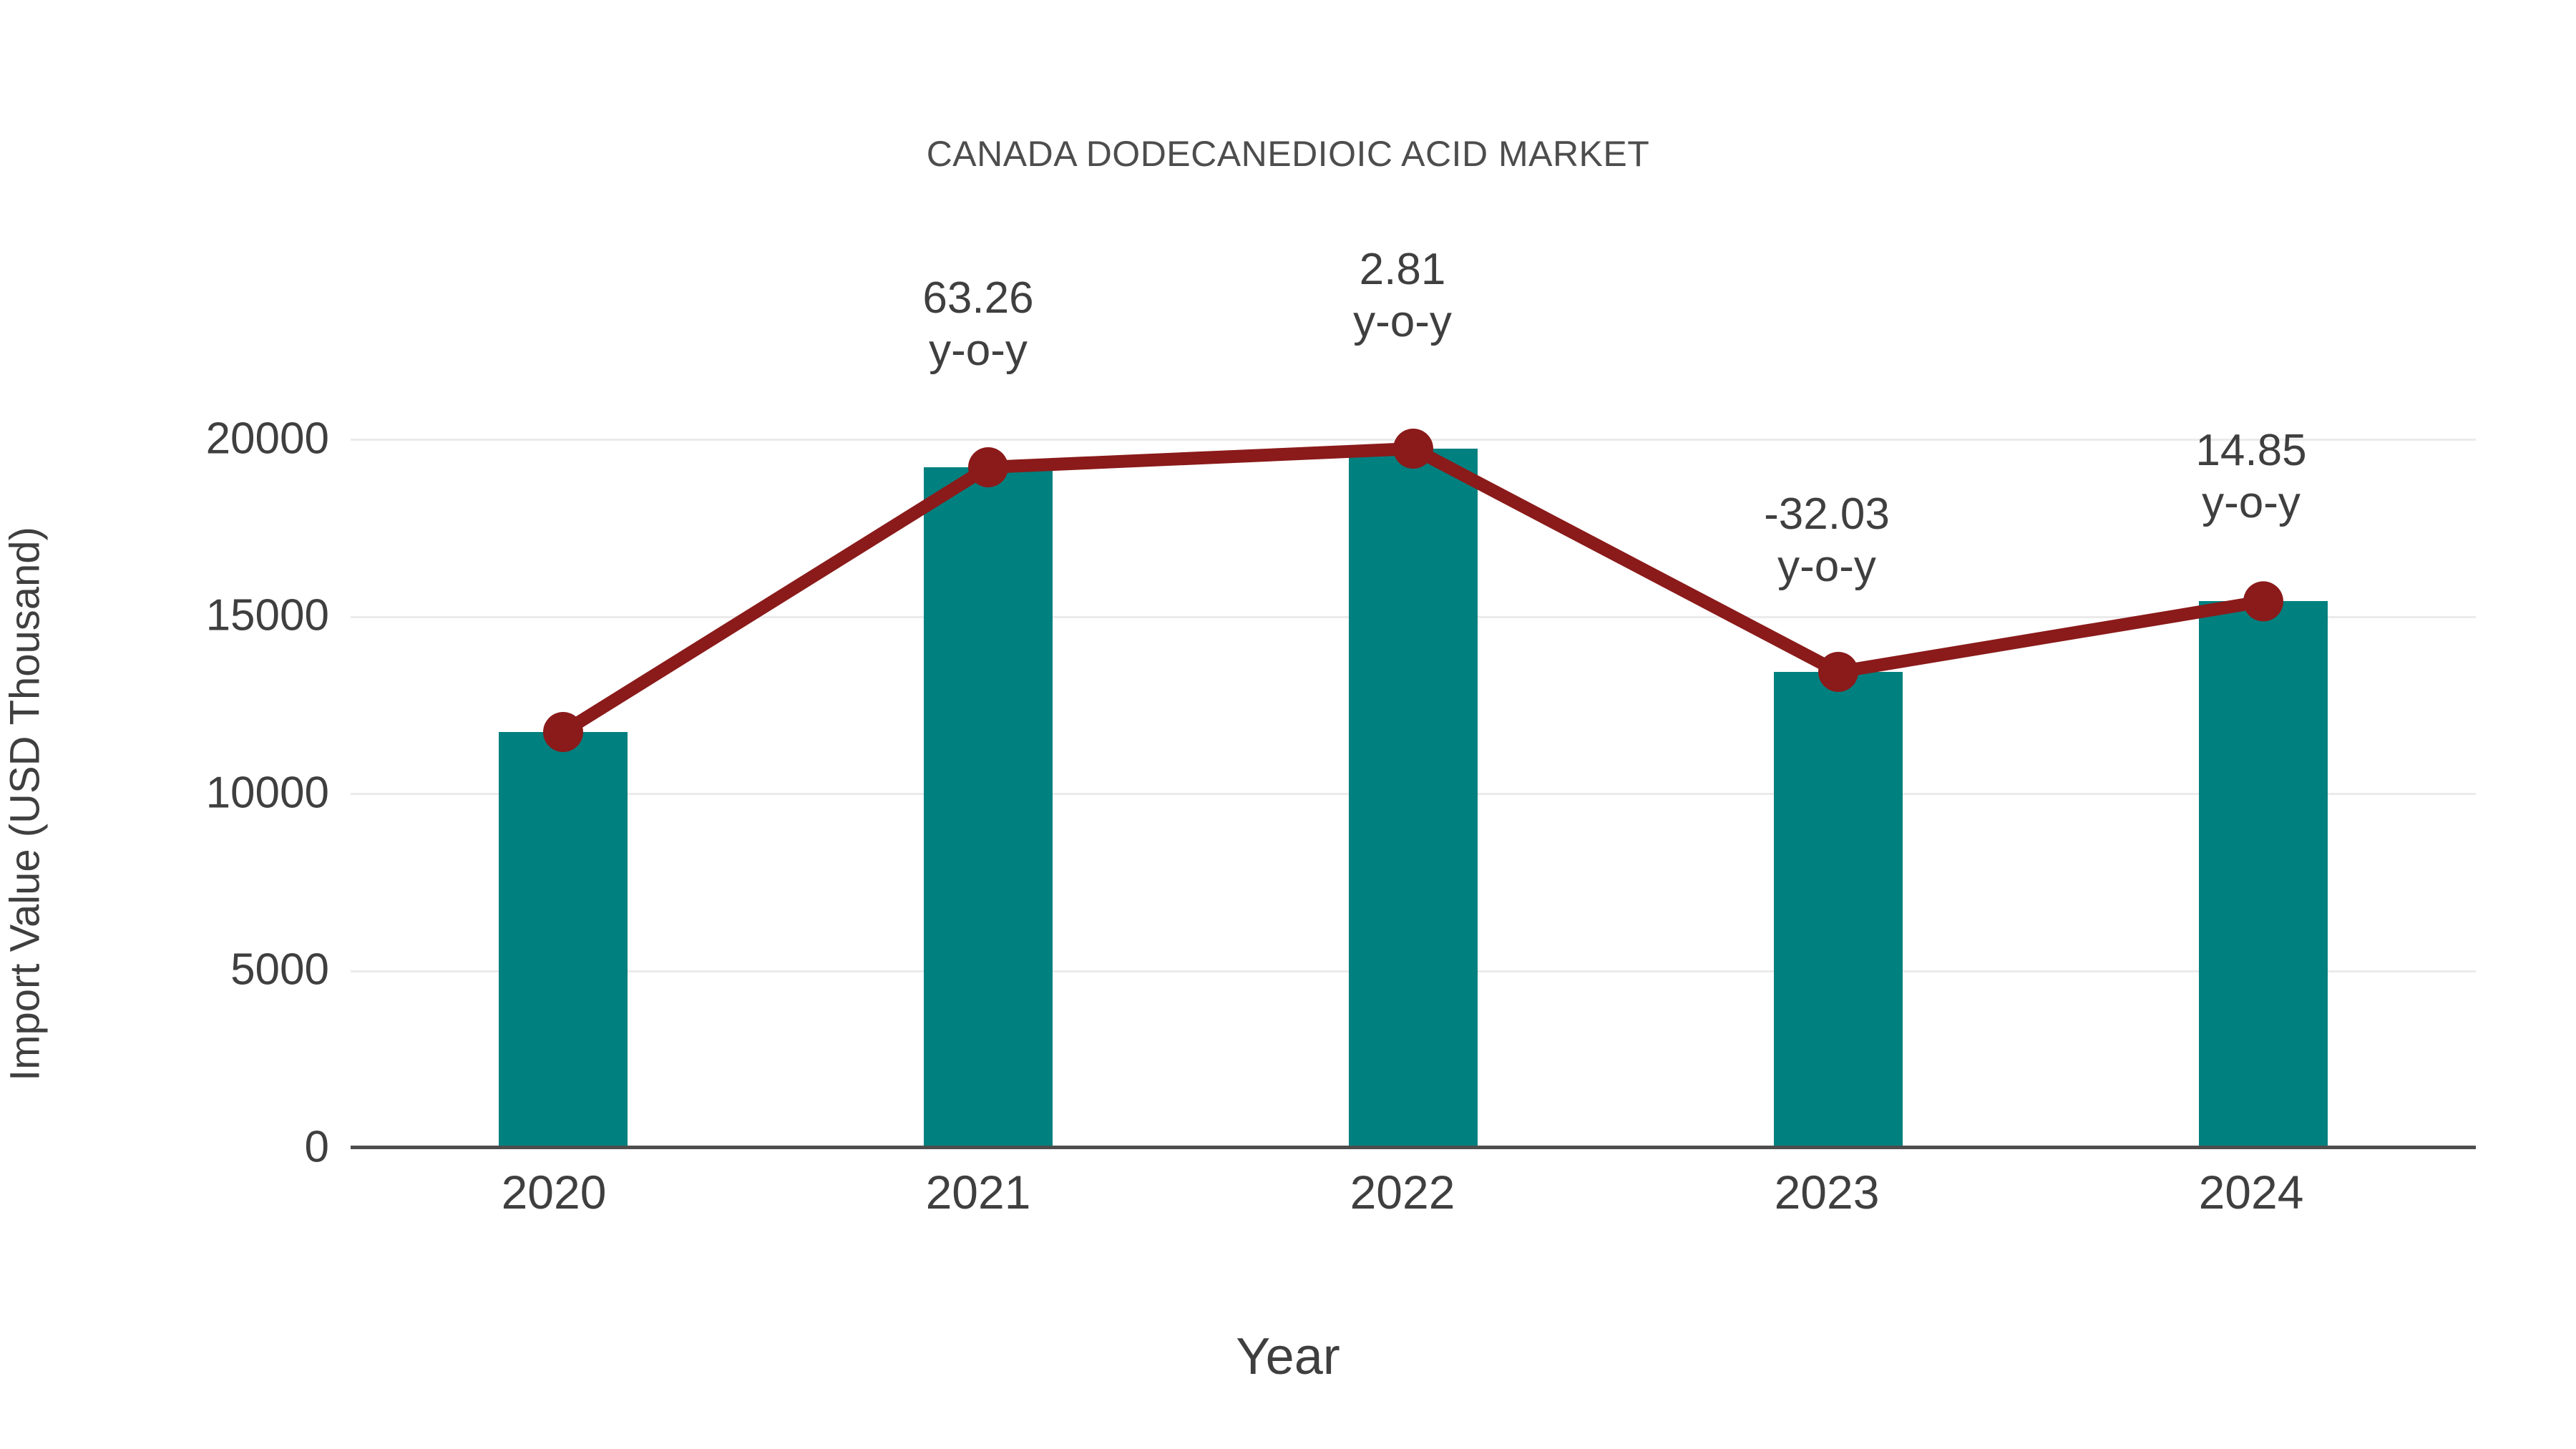 This screenshot has width=2576, height=1449. Describe the element at coordinates (977, 324) in the screenshot. I see `growth-label-2021: 63.26 y-o-y` at that location.